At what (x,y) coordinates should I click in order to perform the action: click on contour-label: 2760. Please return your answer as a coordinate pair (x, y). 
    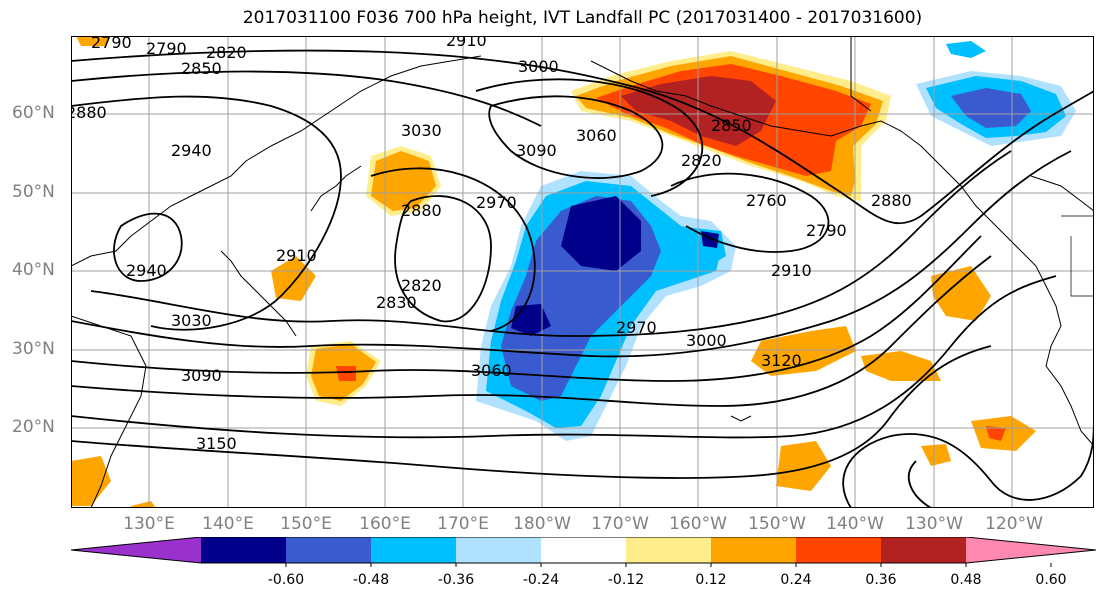
    Looking at the image, I should click on (766, 200).